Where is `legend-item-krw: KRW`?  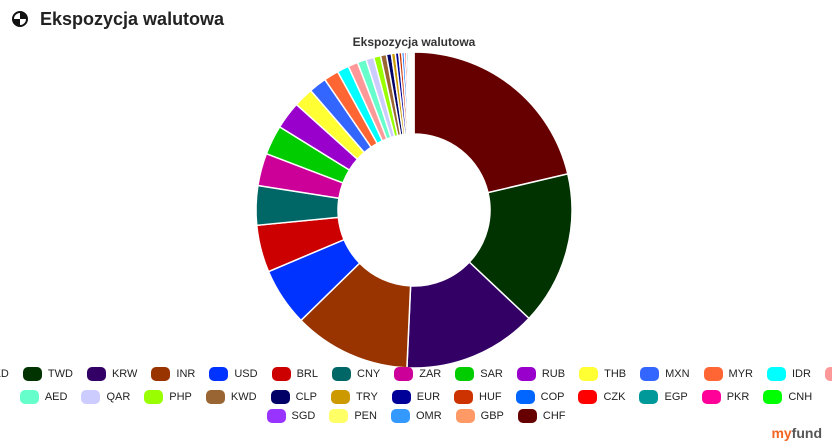
legend-item-krw: KRW is located at coordinates (112, 374).